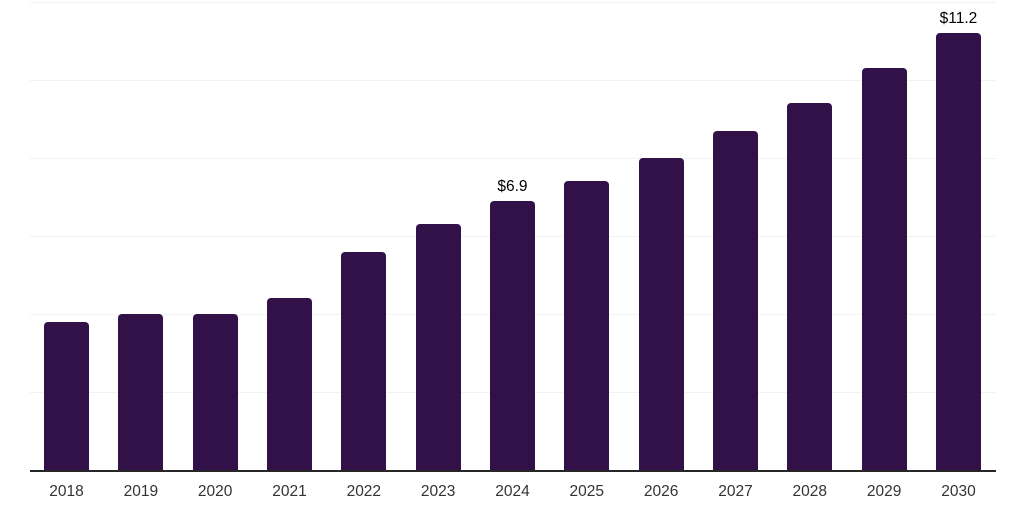  What do you see at coordinates (958, 491) in the screenshot?
I see `x-tick-label-2030: 2030` at bounding box center [958, 491].